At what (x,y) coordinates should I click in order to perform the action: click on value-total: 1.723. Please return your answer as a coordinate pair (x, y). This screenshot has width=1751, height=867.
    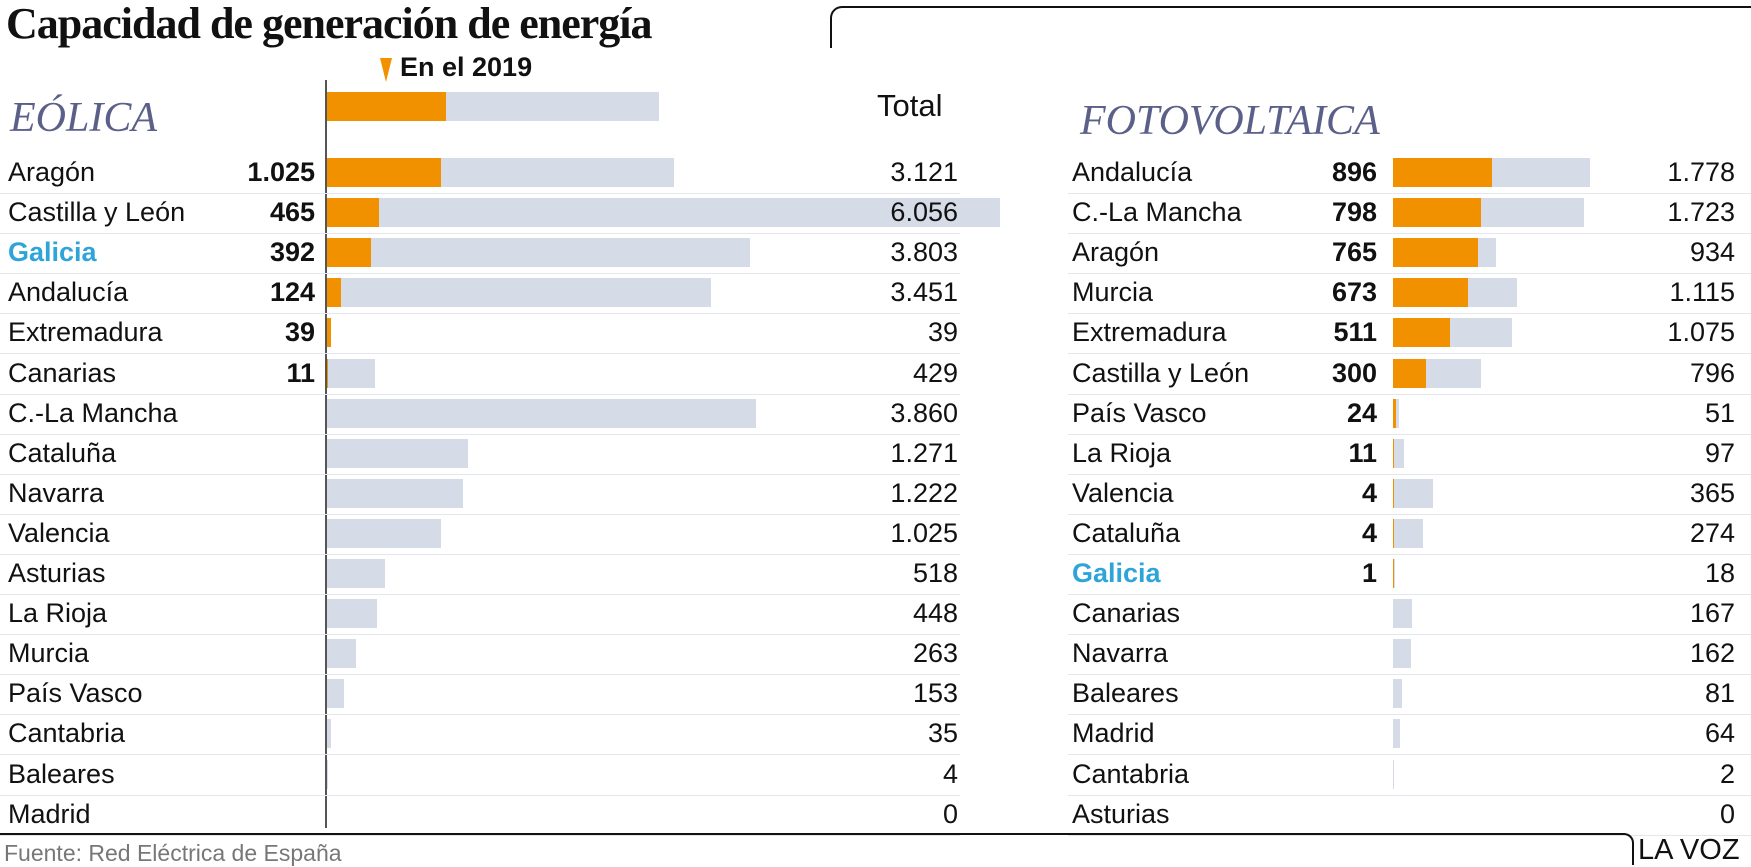
    Looking at the image, I should click on (1401, 212).